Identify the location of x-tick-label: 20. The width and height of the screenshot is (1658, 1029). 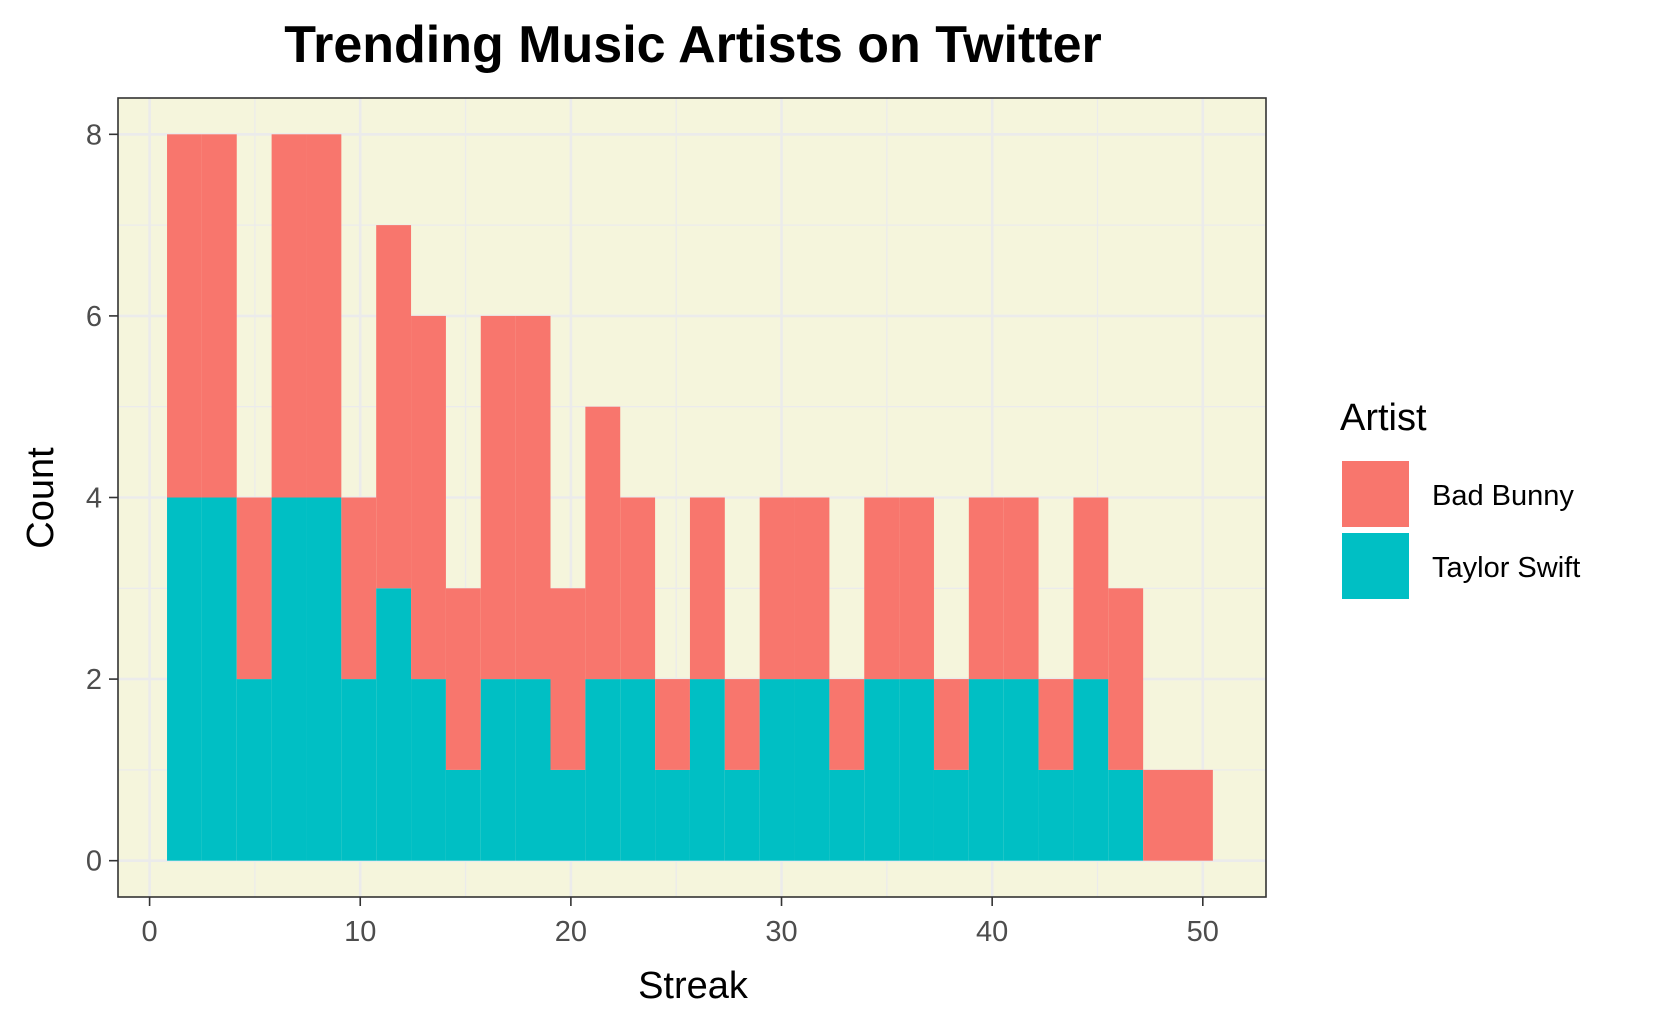
(571, 932).